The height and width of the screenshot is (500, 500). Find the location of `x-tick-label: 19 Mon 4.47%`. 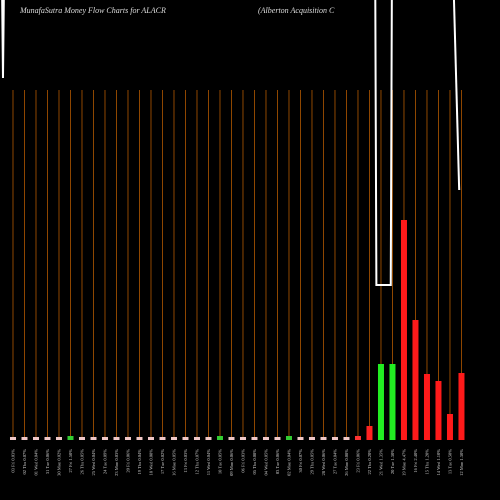

x-tick-label: 19 Mon 4.47% is located at coordinates (403, 462).